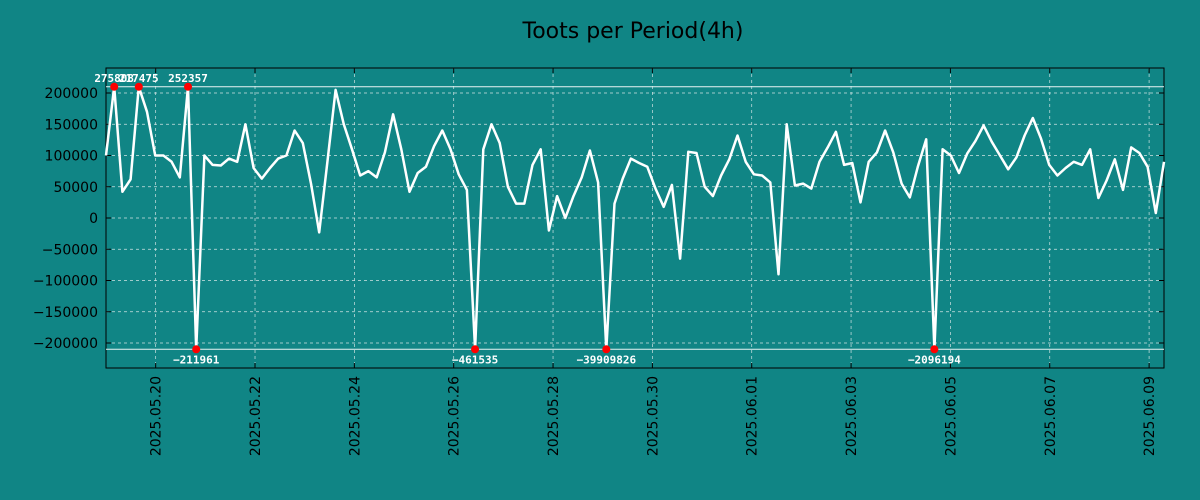 Image resolution: width=1200 pixels, height=500 pixels. Describe the element at coordinates (1051, 416) in the screenshot. I see `x-tick-label: 2025.06.07` at that location.